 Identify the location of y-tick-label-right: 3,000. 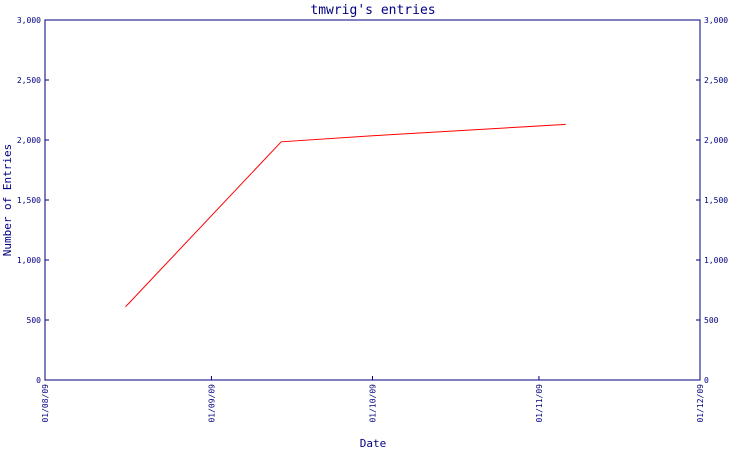
(716, 20).